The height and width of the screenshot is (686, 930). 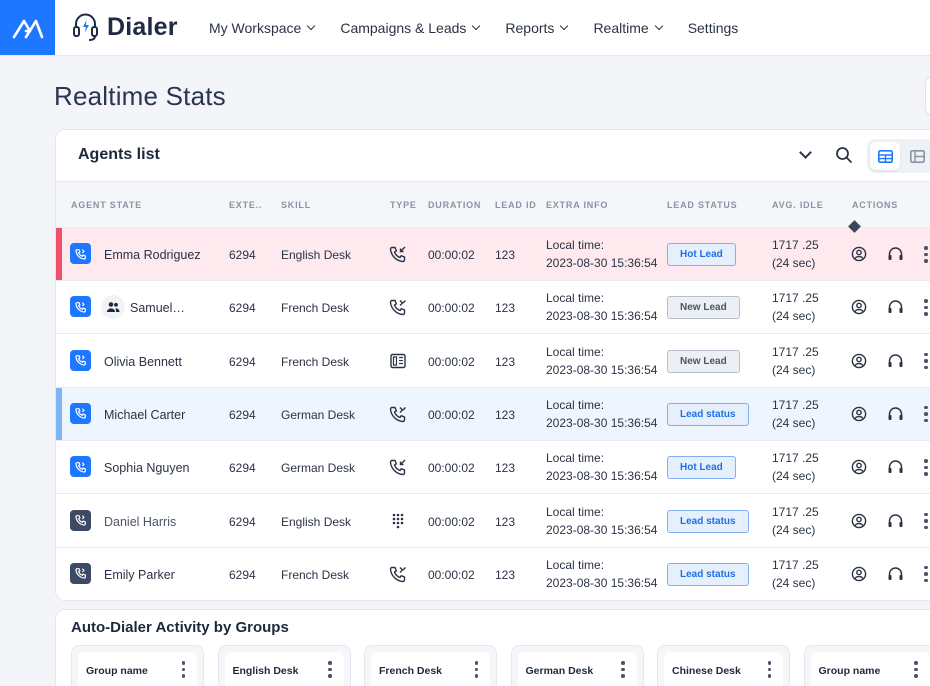 What do you see at coordinates (140, 96) in the screenshot?
I see `page-title: Realtime Stats` at bounding box center [140, 96].